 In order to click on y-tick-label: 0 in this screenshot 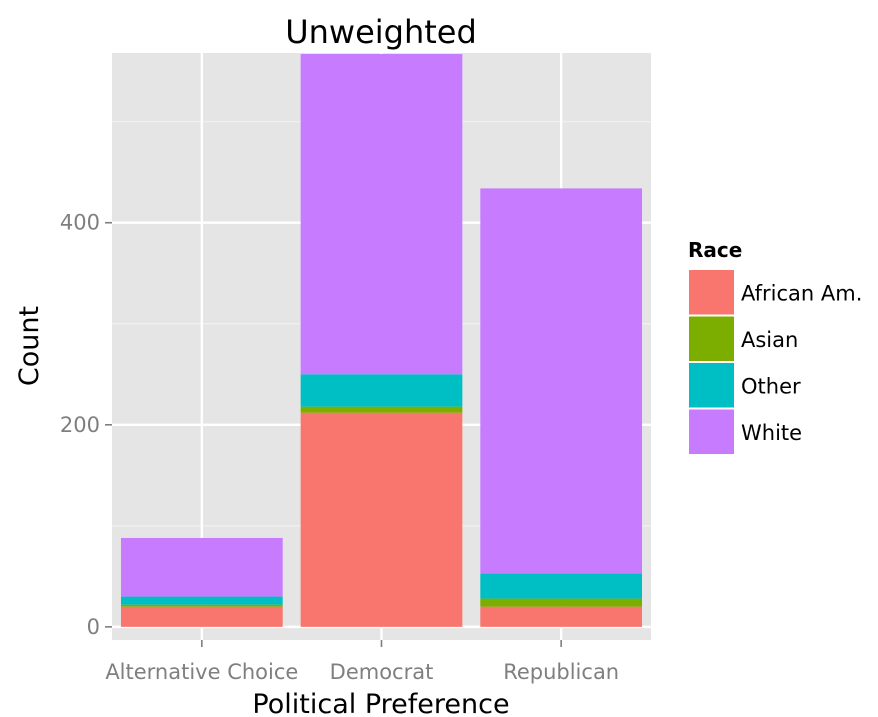, I will do `click(93, 627)`.